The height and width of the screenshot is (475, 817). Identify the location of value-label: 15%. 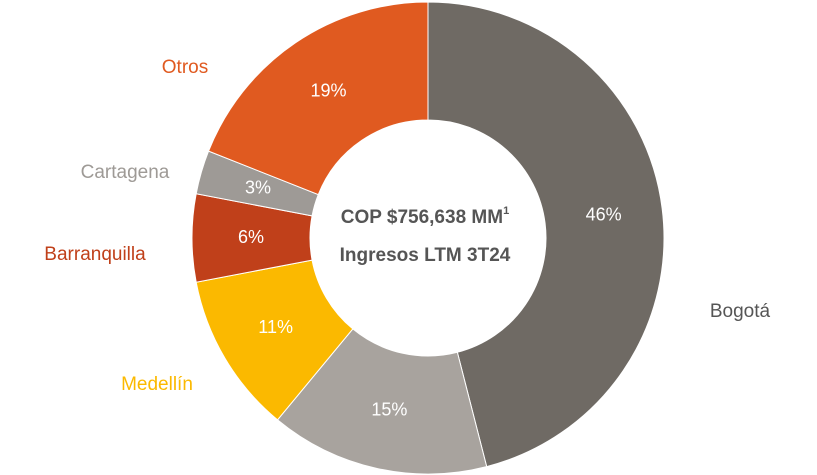
(389, 409).